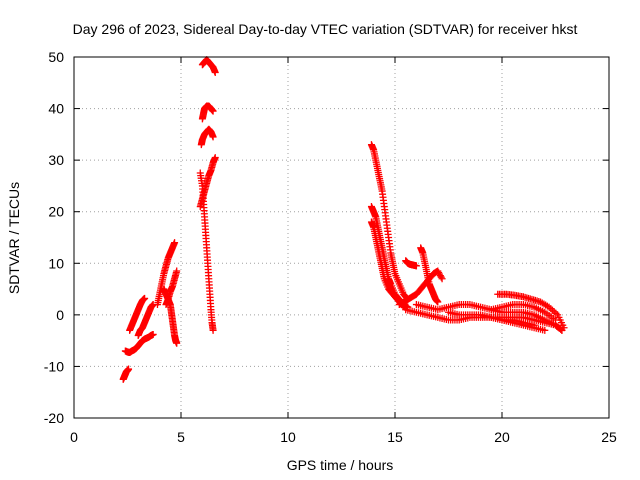 This screenshot has height=480, width=640. What do you see at coordinates (145, 320) in the screenshot?
I see `series-arc4` at bounding box center [145, 320].